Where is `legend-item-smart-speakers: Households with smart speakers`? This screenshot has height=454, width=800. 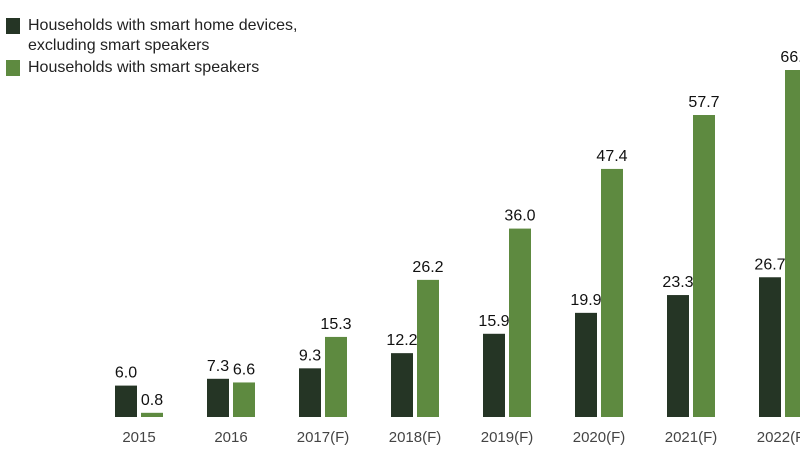 legend-item-smart-speakers: Households with smart speakers is located at coordinates (187, 68).